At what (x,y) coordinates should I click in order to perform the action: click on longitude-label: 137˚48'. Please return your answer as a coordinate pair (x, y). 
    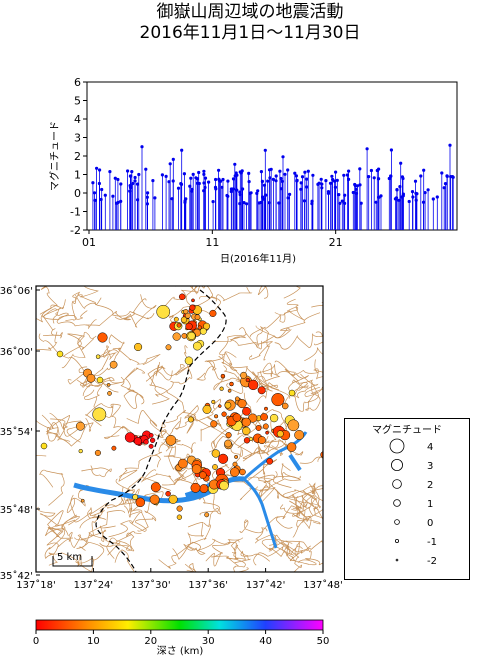
    Looking at the image, I should click on (323, 585).